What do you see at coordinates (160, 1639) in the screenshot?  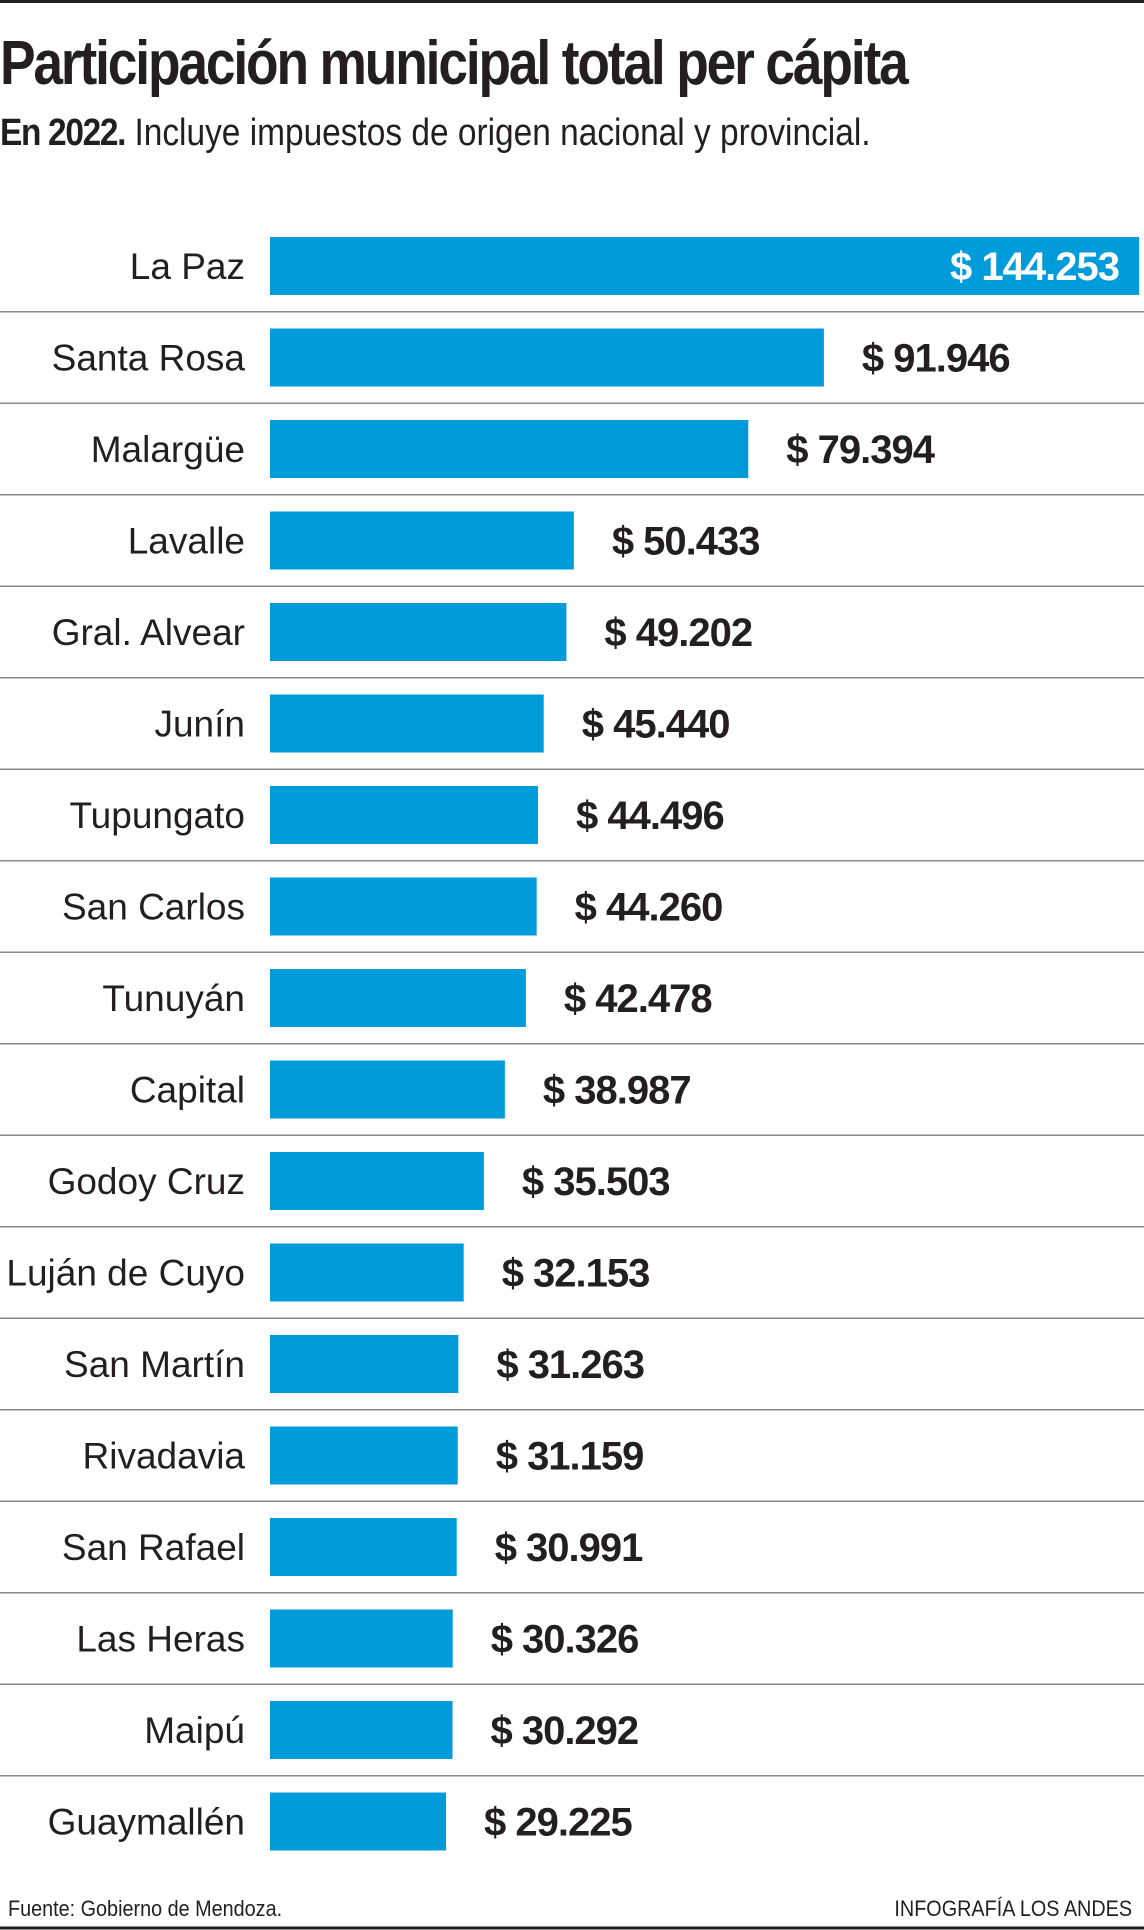 I see `category-label: Las Heras` at bounding box center [160, 1639].